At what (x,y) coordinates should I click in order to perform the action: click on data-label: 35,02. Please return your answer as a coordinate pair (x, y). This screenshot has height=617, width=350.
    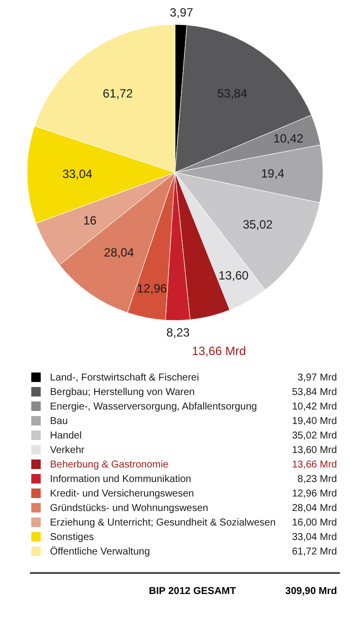
    Looking at the image, I should click on (258, 224).